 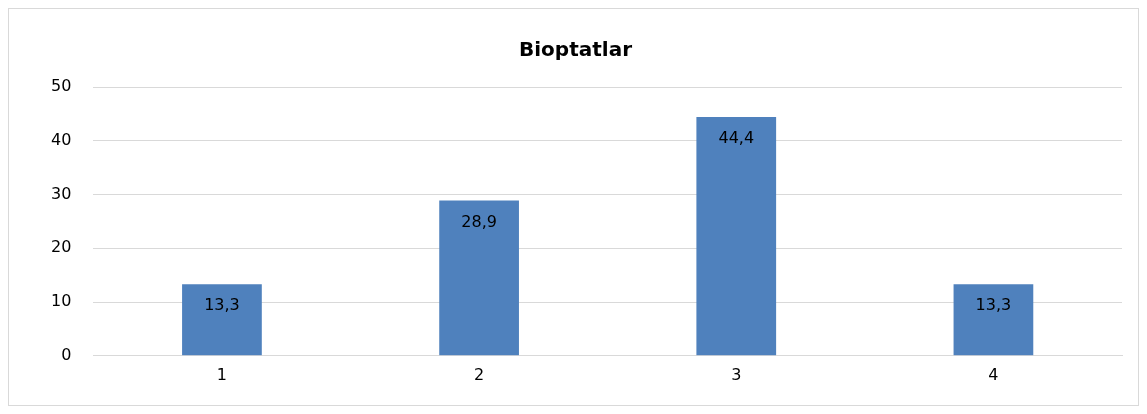 What do you see at coordinates (61, 86) in the screenshot?
I see `y-tick-label: 50` at bounding box center [61, 86].